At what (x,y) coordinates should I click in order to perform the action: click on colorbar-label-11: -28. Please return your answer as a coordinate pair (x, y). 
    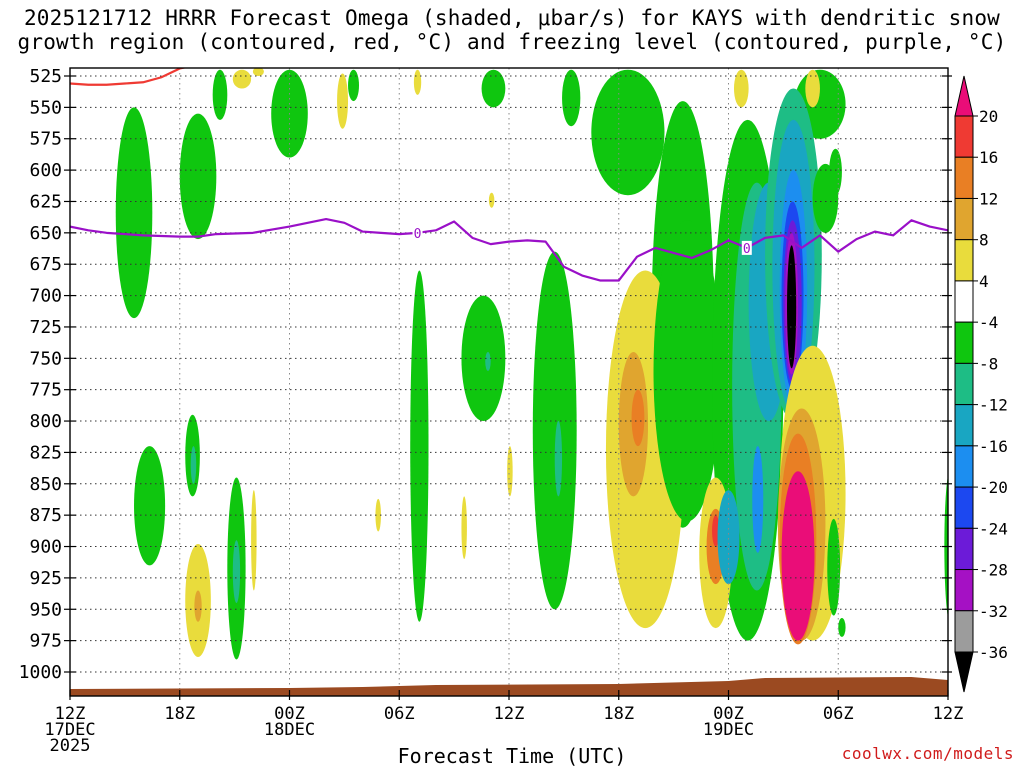
    Looking at the image, I should click on (993, 570).